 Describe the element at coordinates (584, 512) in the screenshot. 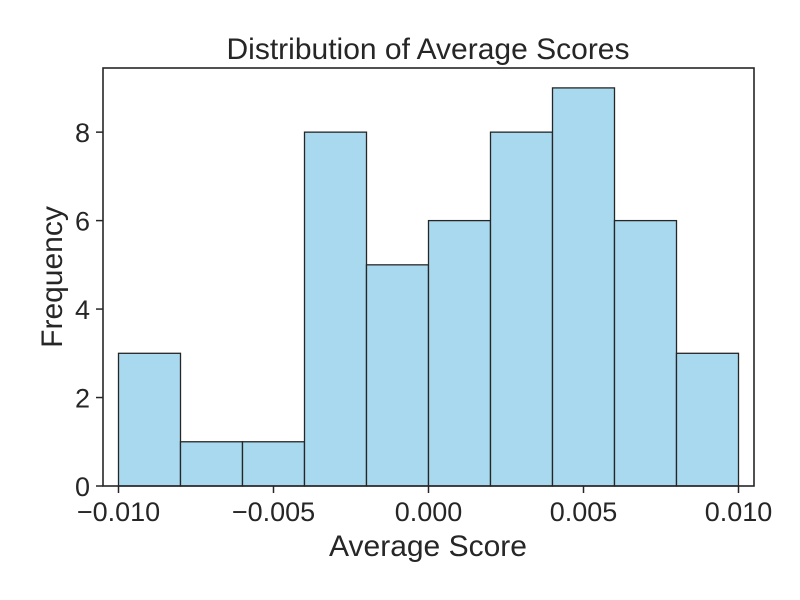

I see `x-tick-label: 0.005` at that location.